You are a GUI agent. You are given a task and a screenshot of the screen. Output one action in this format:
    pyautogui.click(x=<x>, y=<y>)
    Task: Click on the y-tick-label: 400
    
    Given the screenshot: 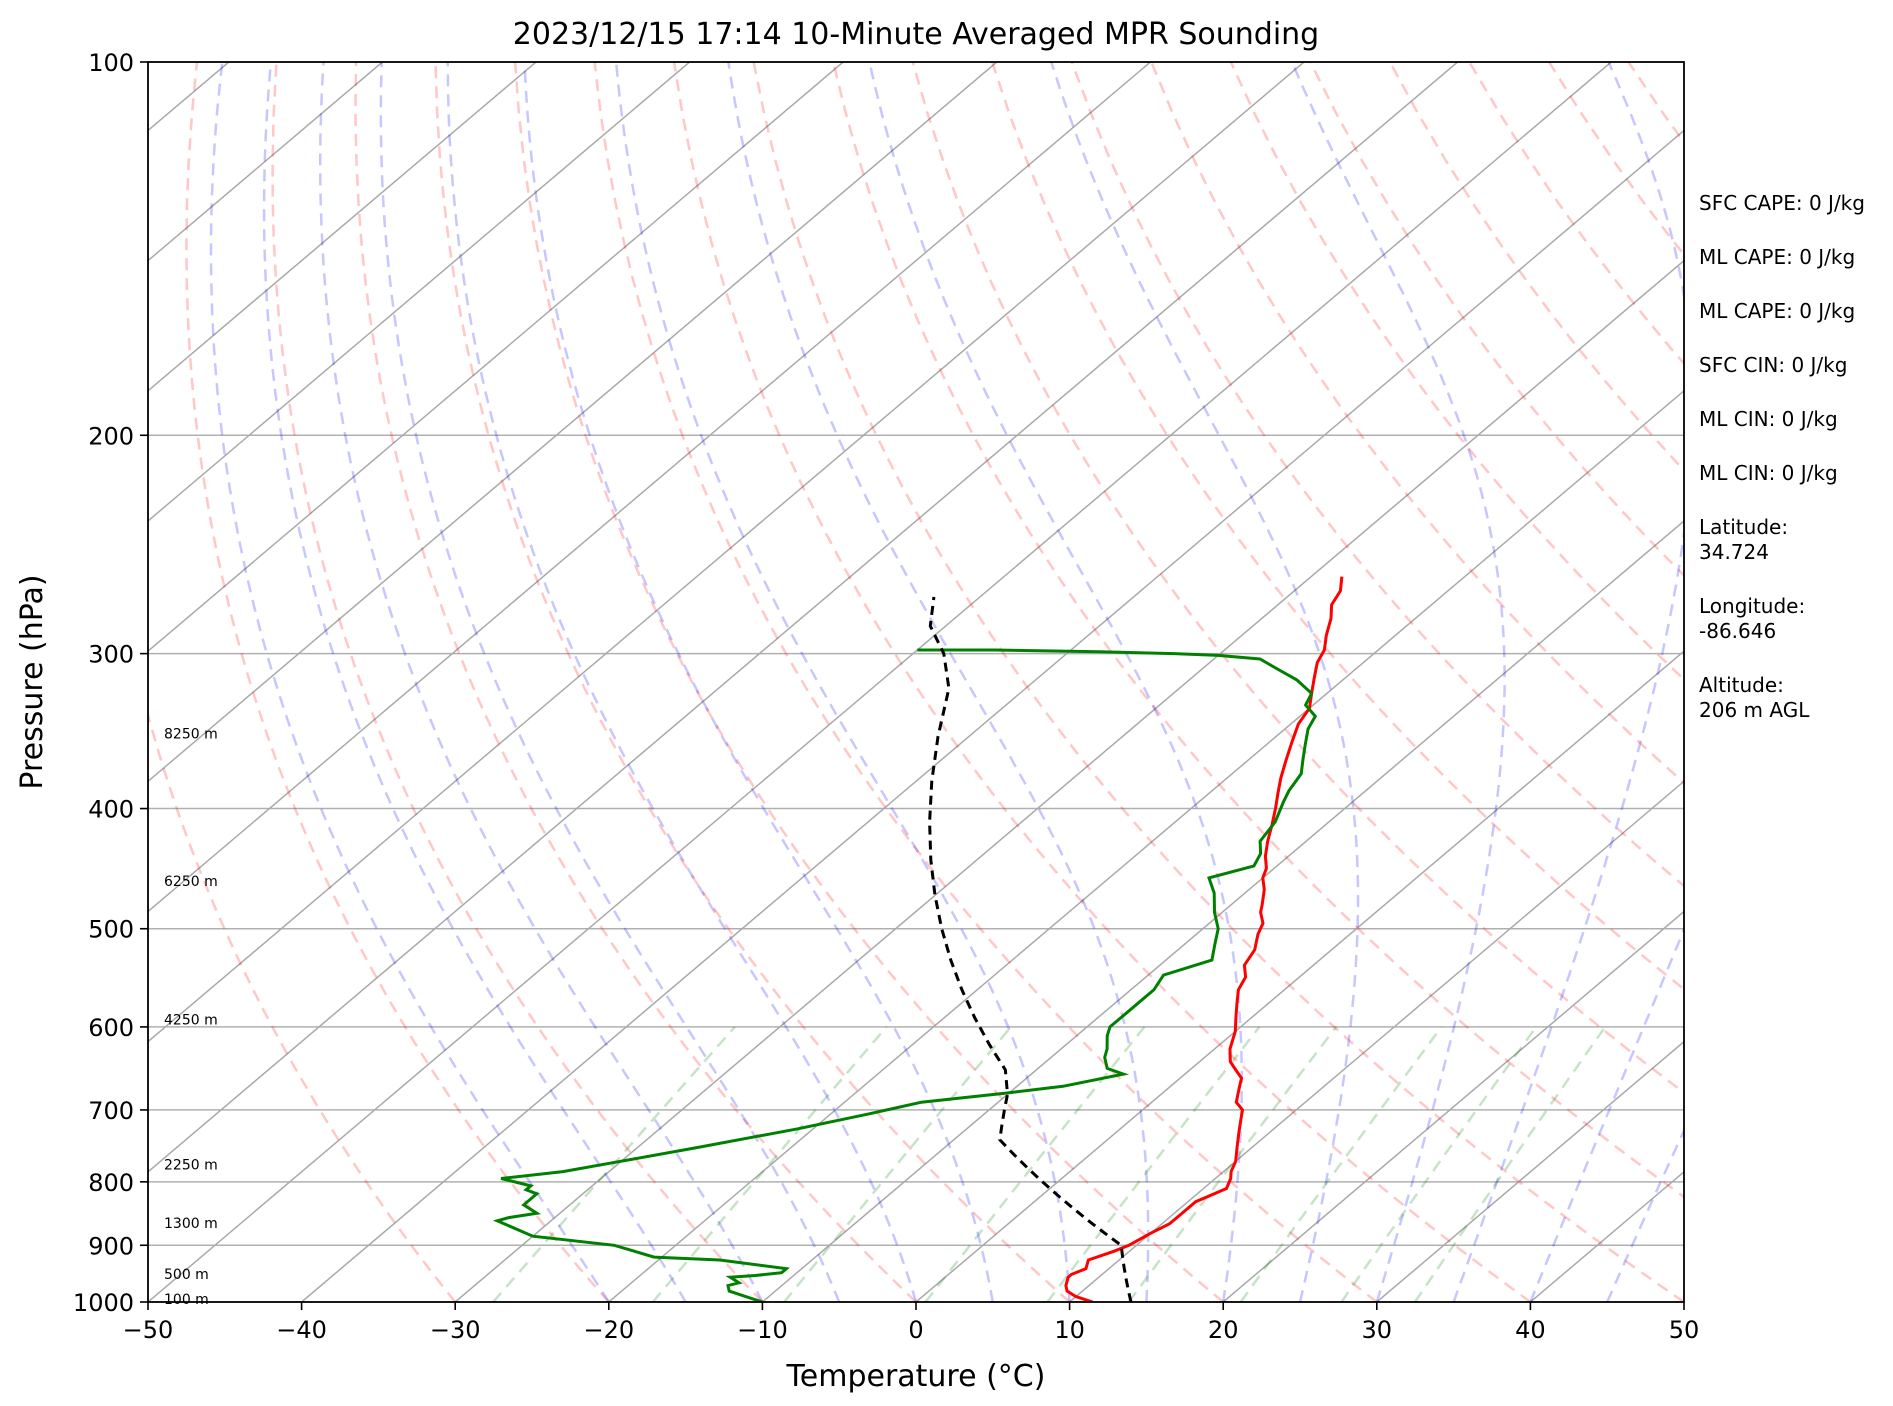 What is the action you would take?
    pyautogui.click(x=111, y=810)
    